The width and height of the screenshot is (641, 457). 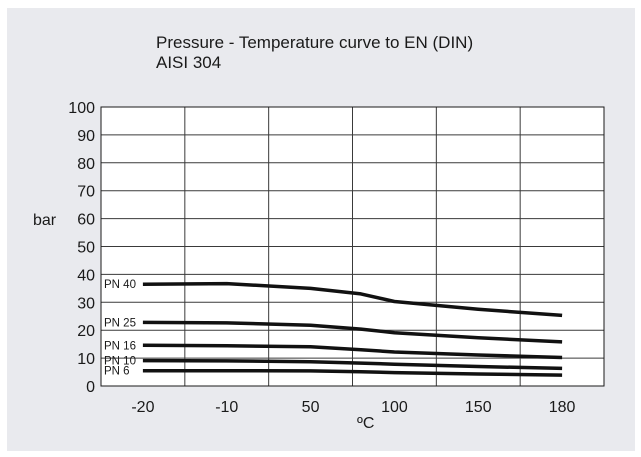 What do you see at coordinates (562, 407) in the screenshot?
I see `x-tick-label: 180` at bounding box center [562, 407].